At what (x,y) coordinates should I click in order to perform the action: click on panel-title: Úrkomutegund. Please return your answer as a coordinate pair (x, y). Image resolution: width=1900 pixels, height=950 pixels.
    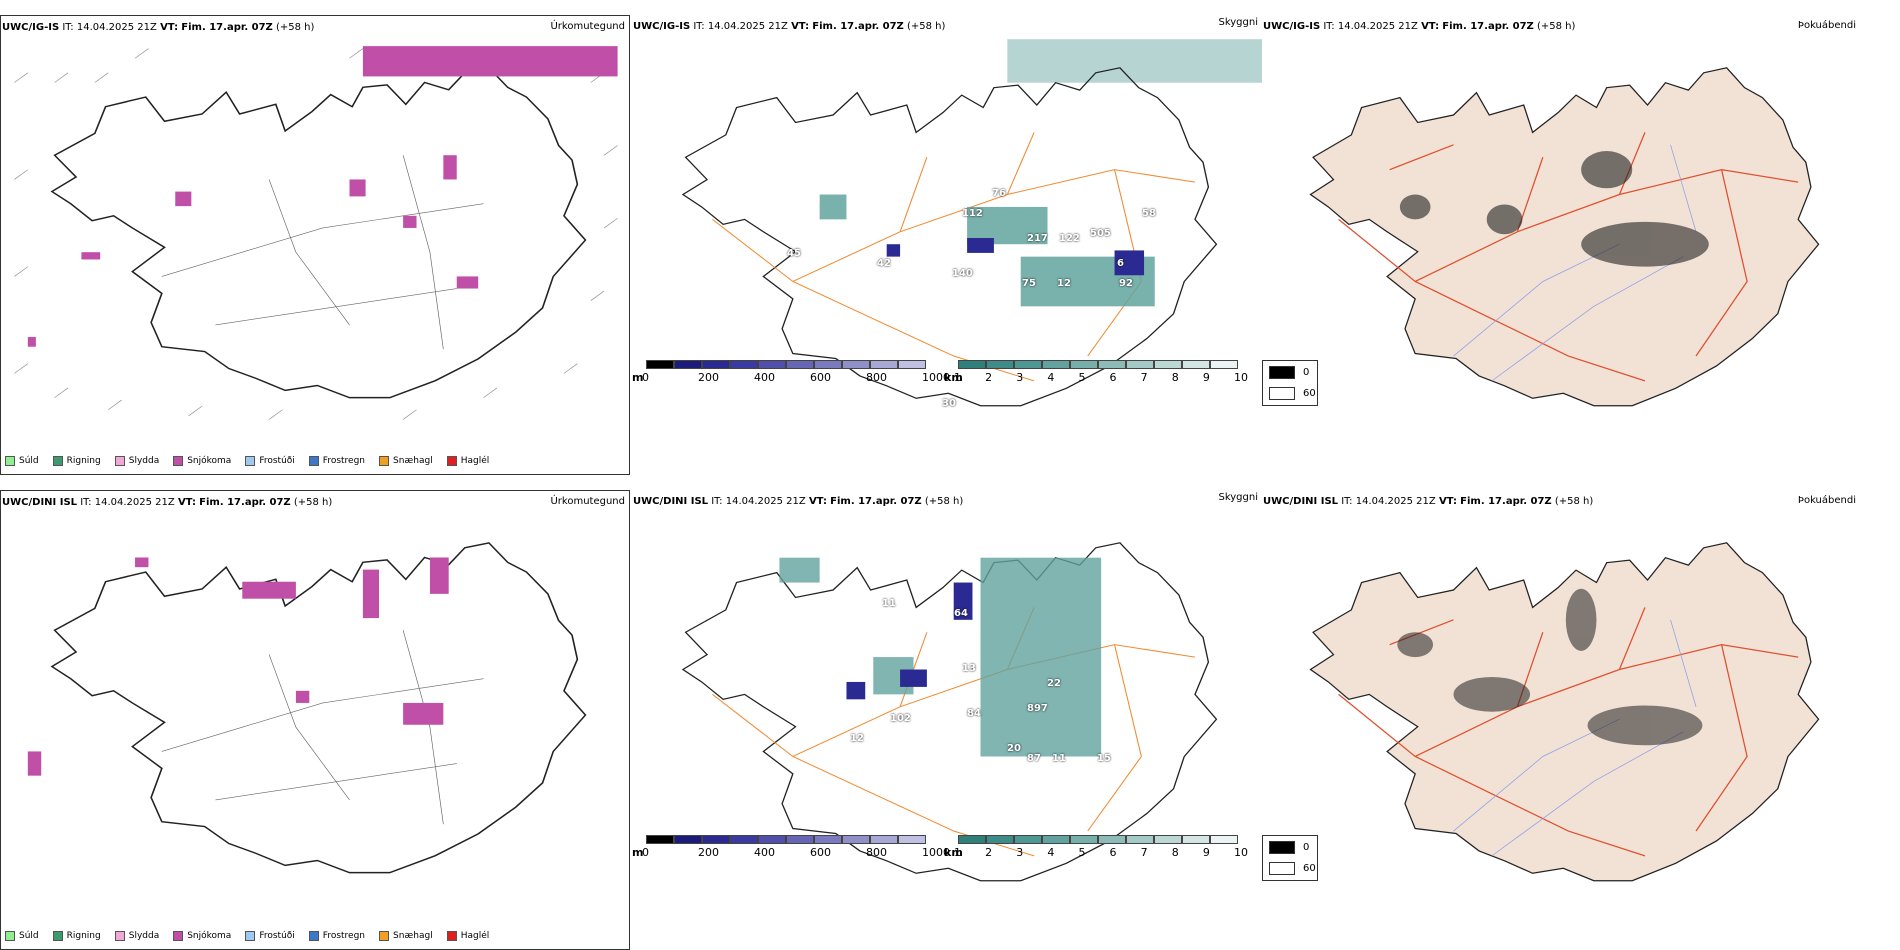
    Looking at the image, I should click on (587, 26).